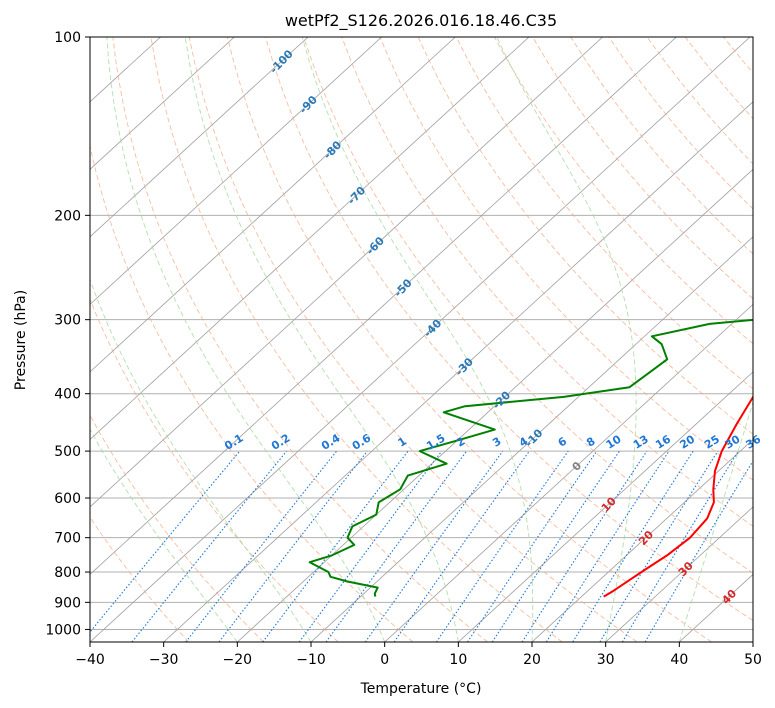 The width and height of the screenshot is (775, 708). I want to click on x-tick-label: −40, so click(90, 660).